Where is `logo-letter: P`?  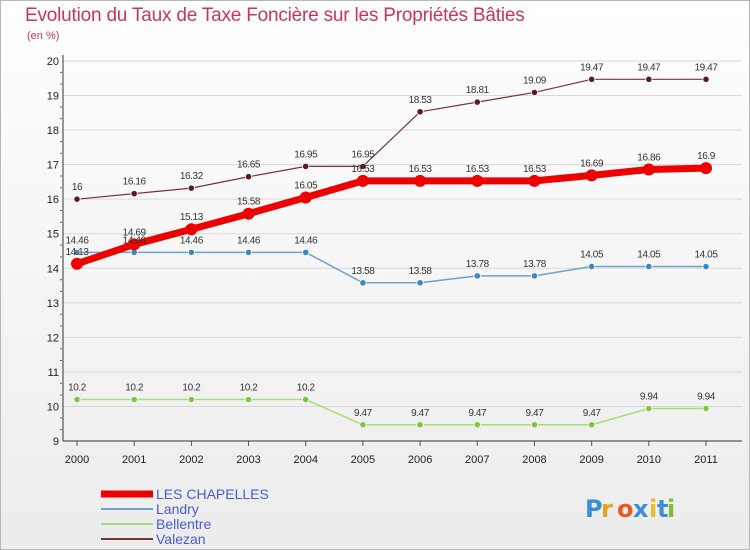 logo-letter: P is located at coordinates (594, 509).